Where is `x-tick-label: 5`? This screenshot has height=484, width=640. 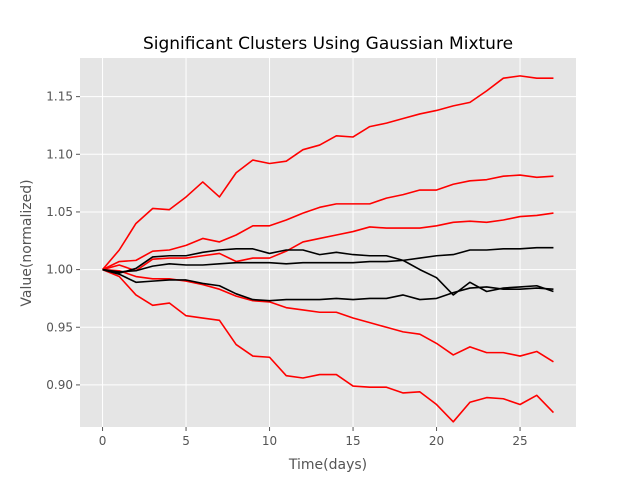 x-tick-label: 5 is located at coordinates (186, 441).